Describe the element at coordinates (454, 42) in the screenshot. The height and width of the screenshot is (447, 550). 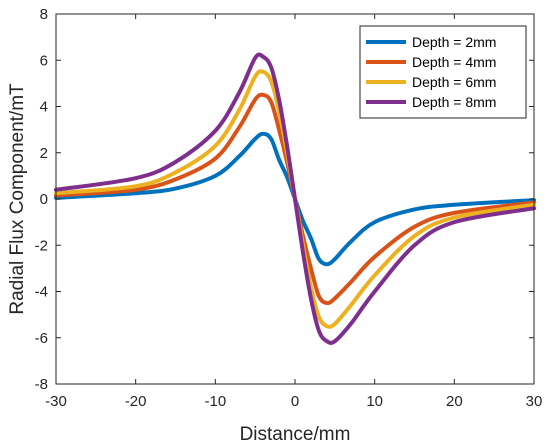
I see `legend-label: Depth = 2mm` at that location.